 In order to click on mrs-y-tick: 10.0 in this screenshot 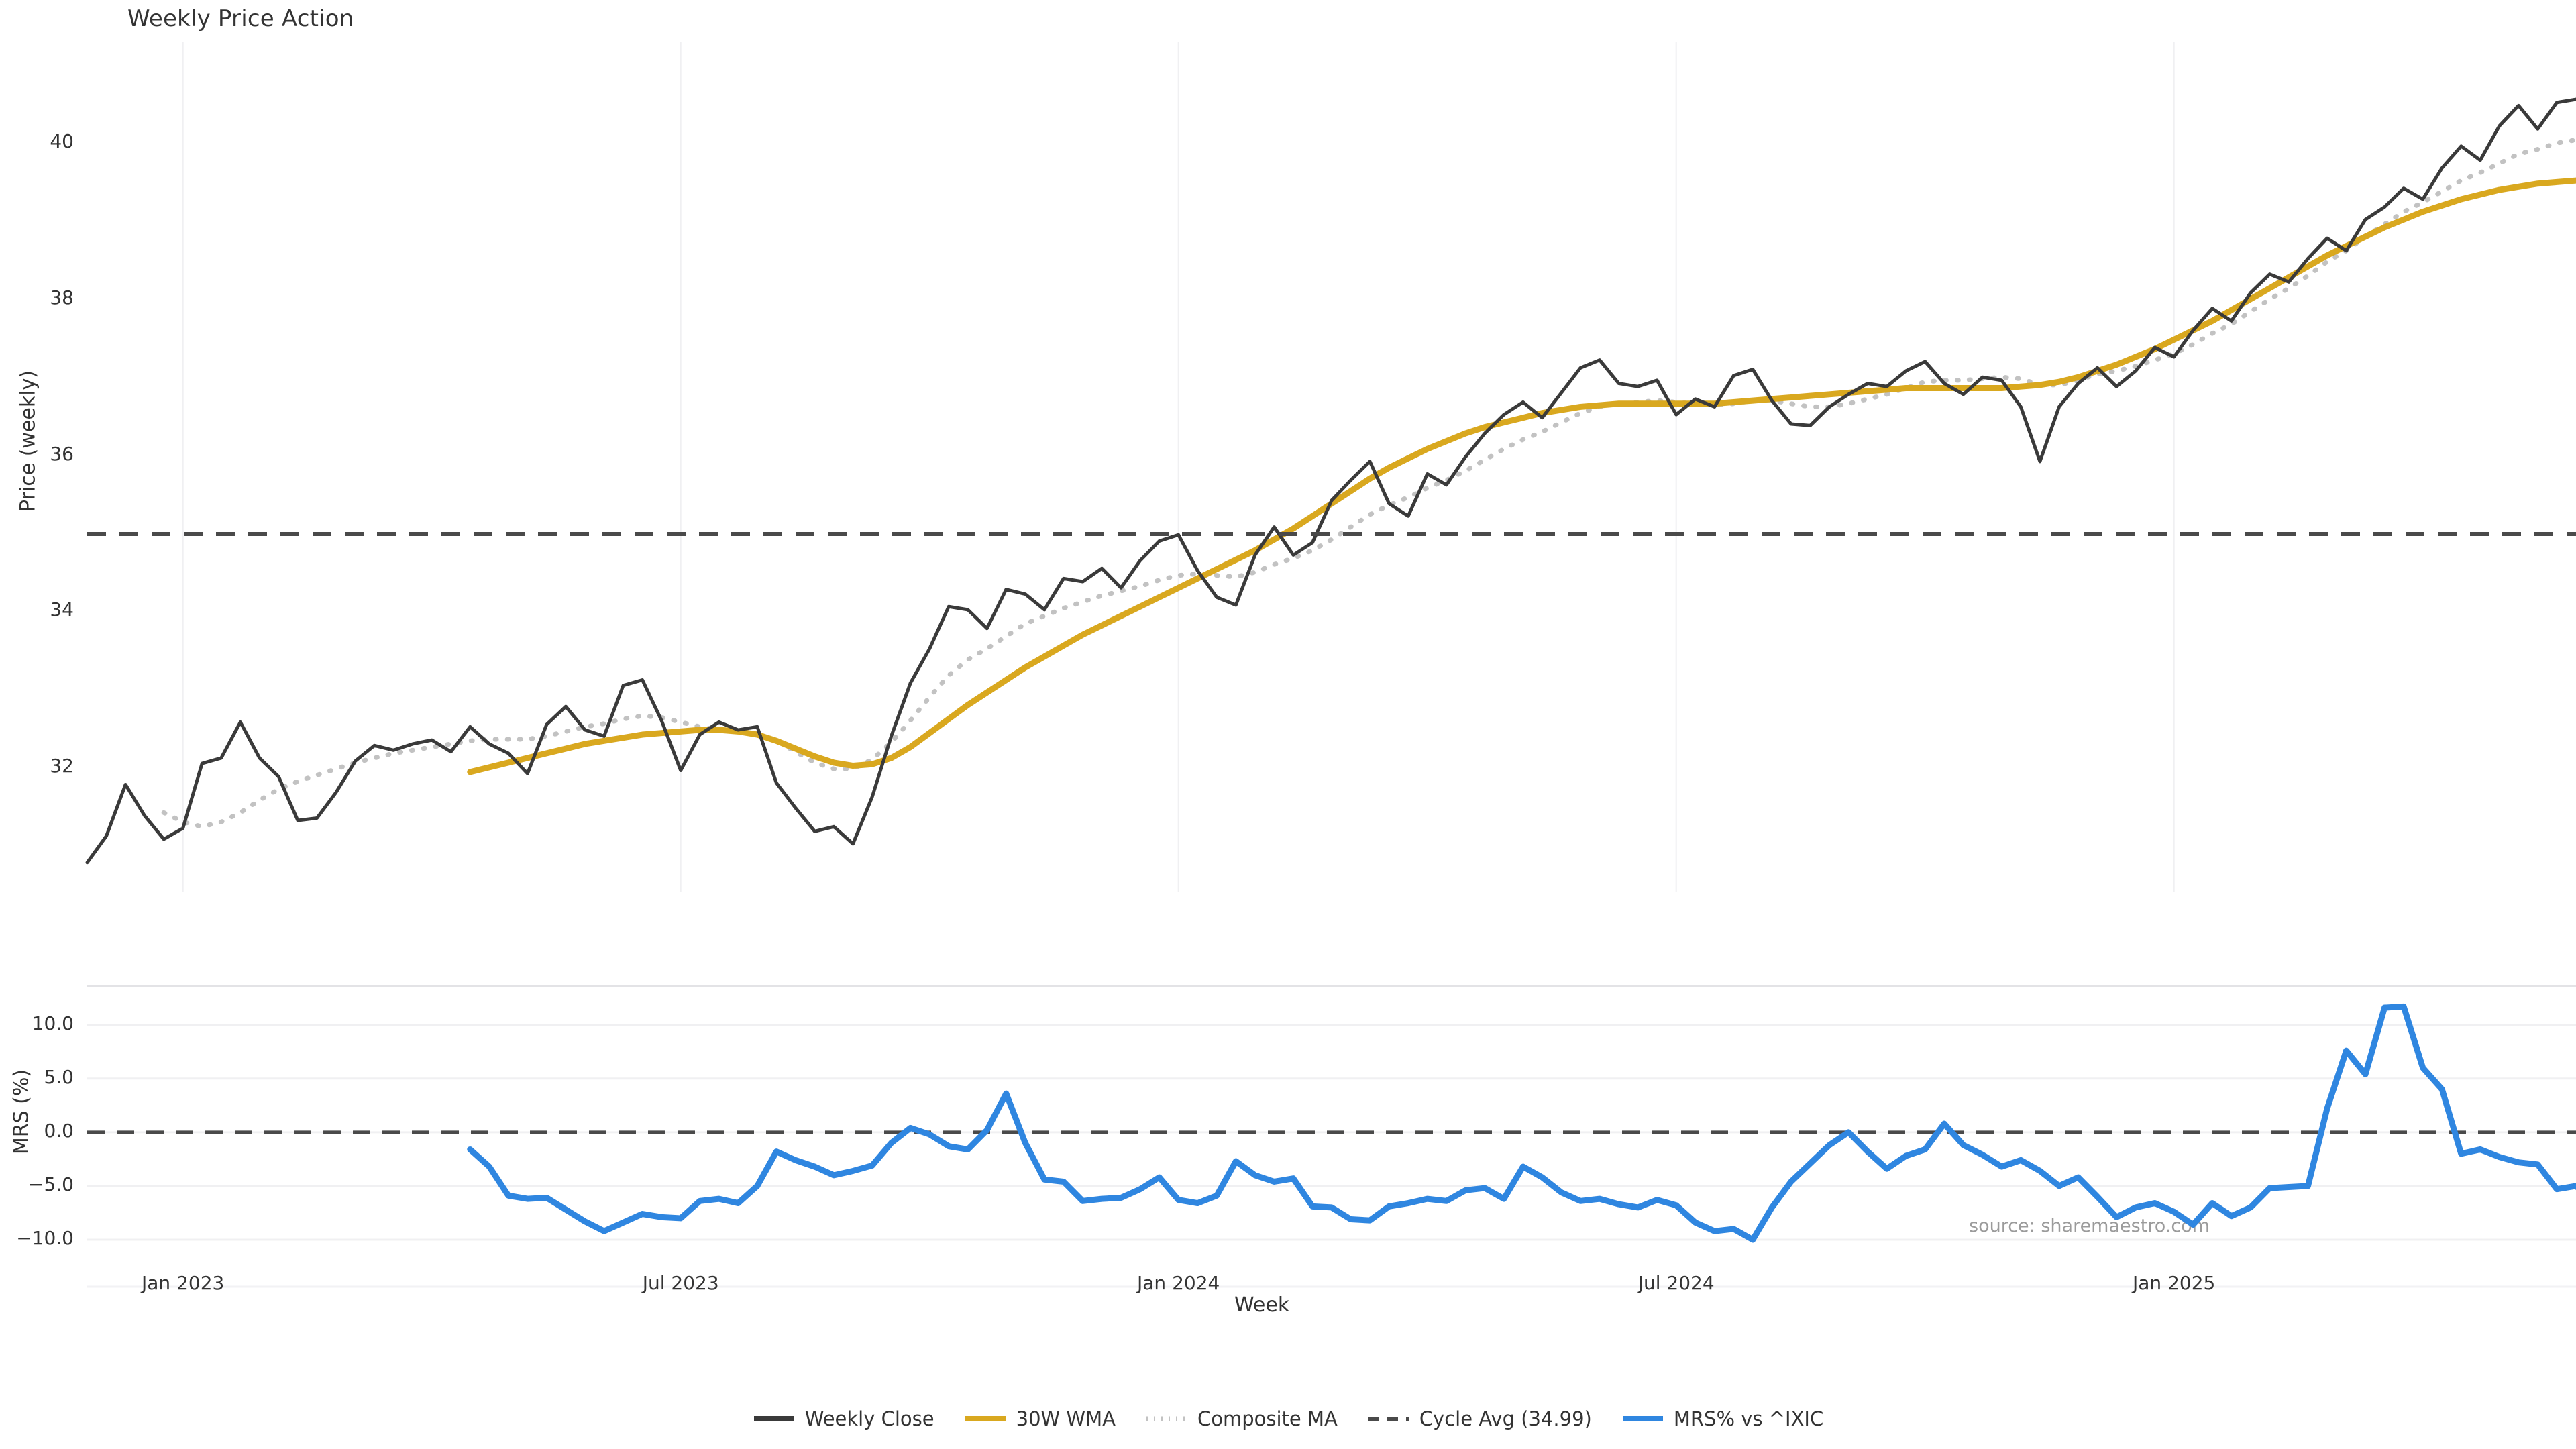, I will do `click(53, 1023)`.